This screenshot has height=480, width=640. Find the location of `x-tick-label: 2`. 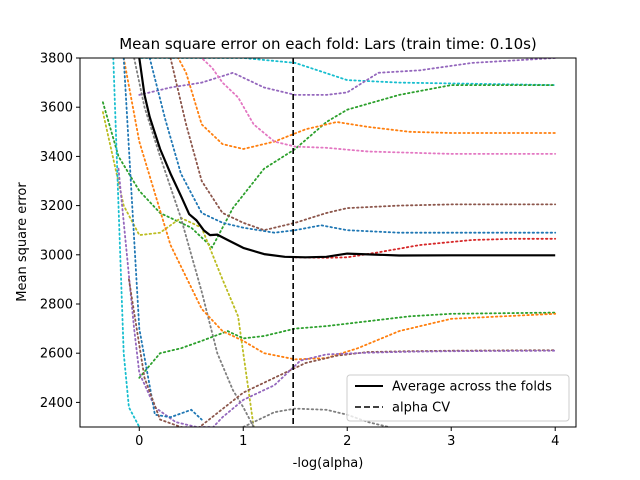

x-tick-label: 2 is located at coordinates (347, 441).